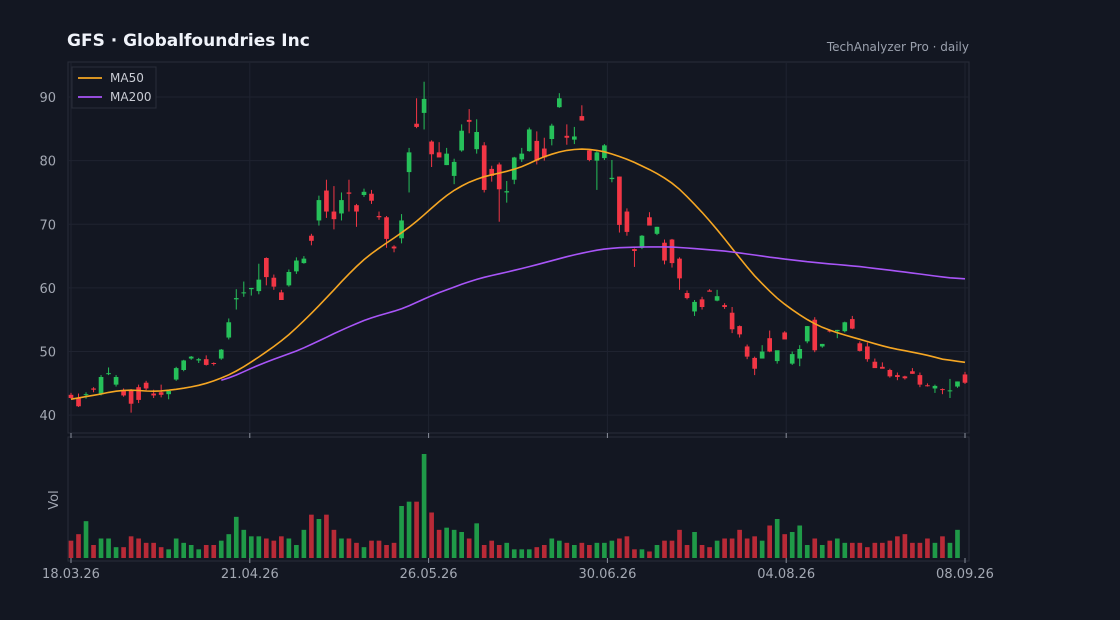 This screenshot has height=620, width=1120. I want to click on source-label: TechAnalyzer Pro · daily, so click(897, 47).